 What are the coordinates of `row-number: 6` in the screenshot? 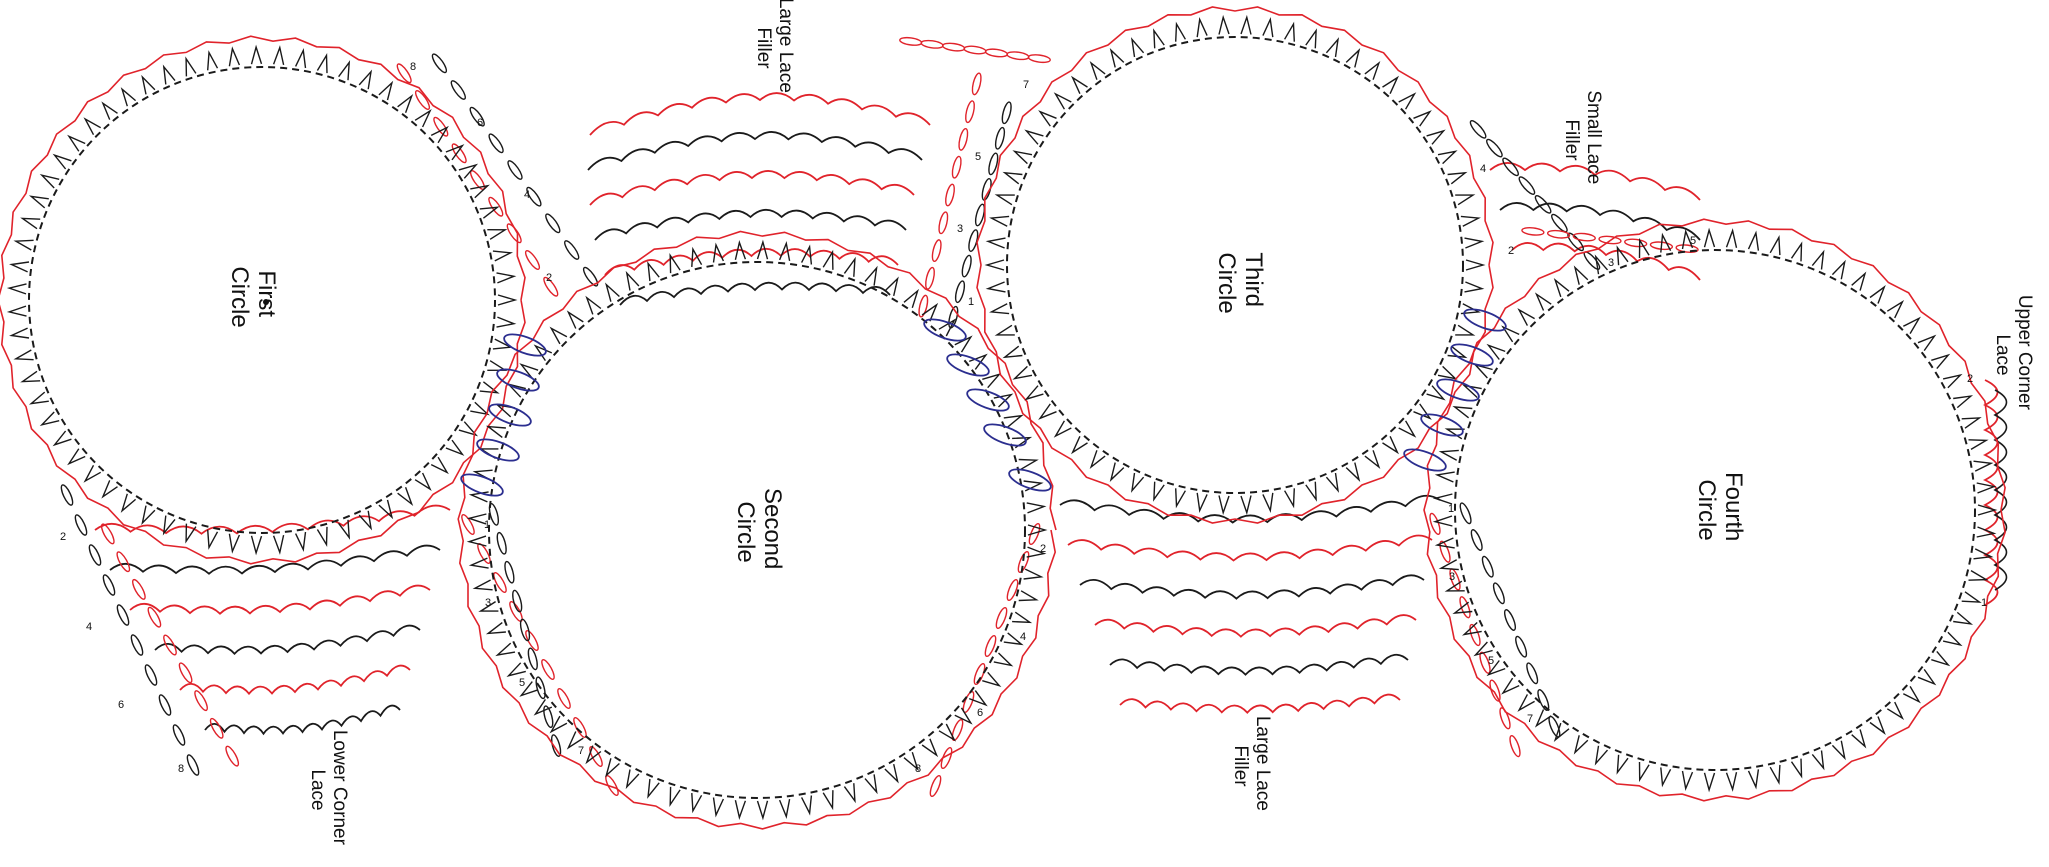 It's located at (980, 713).